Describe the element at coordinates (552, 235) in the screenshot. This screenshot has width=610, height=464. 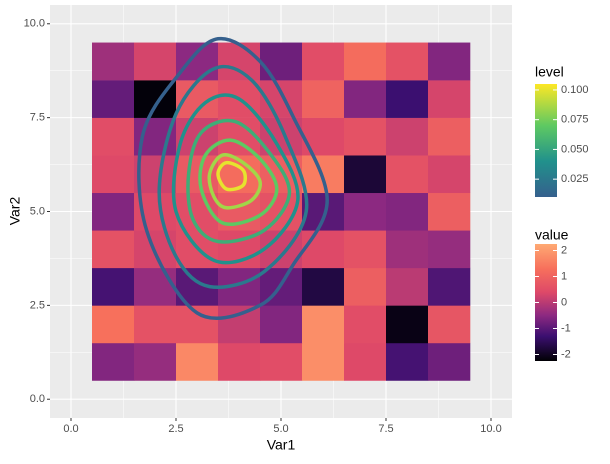
I see `legend-title: value` at that location.